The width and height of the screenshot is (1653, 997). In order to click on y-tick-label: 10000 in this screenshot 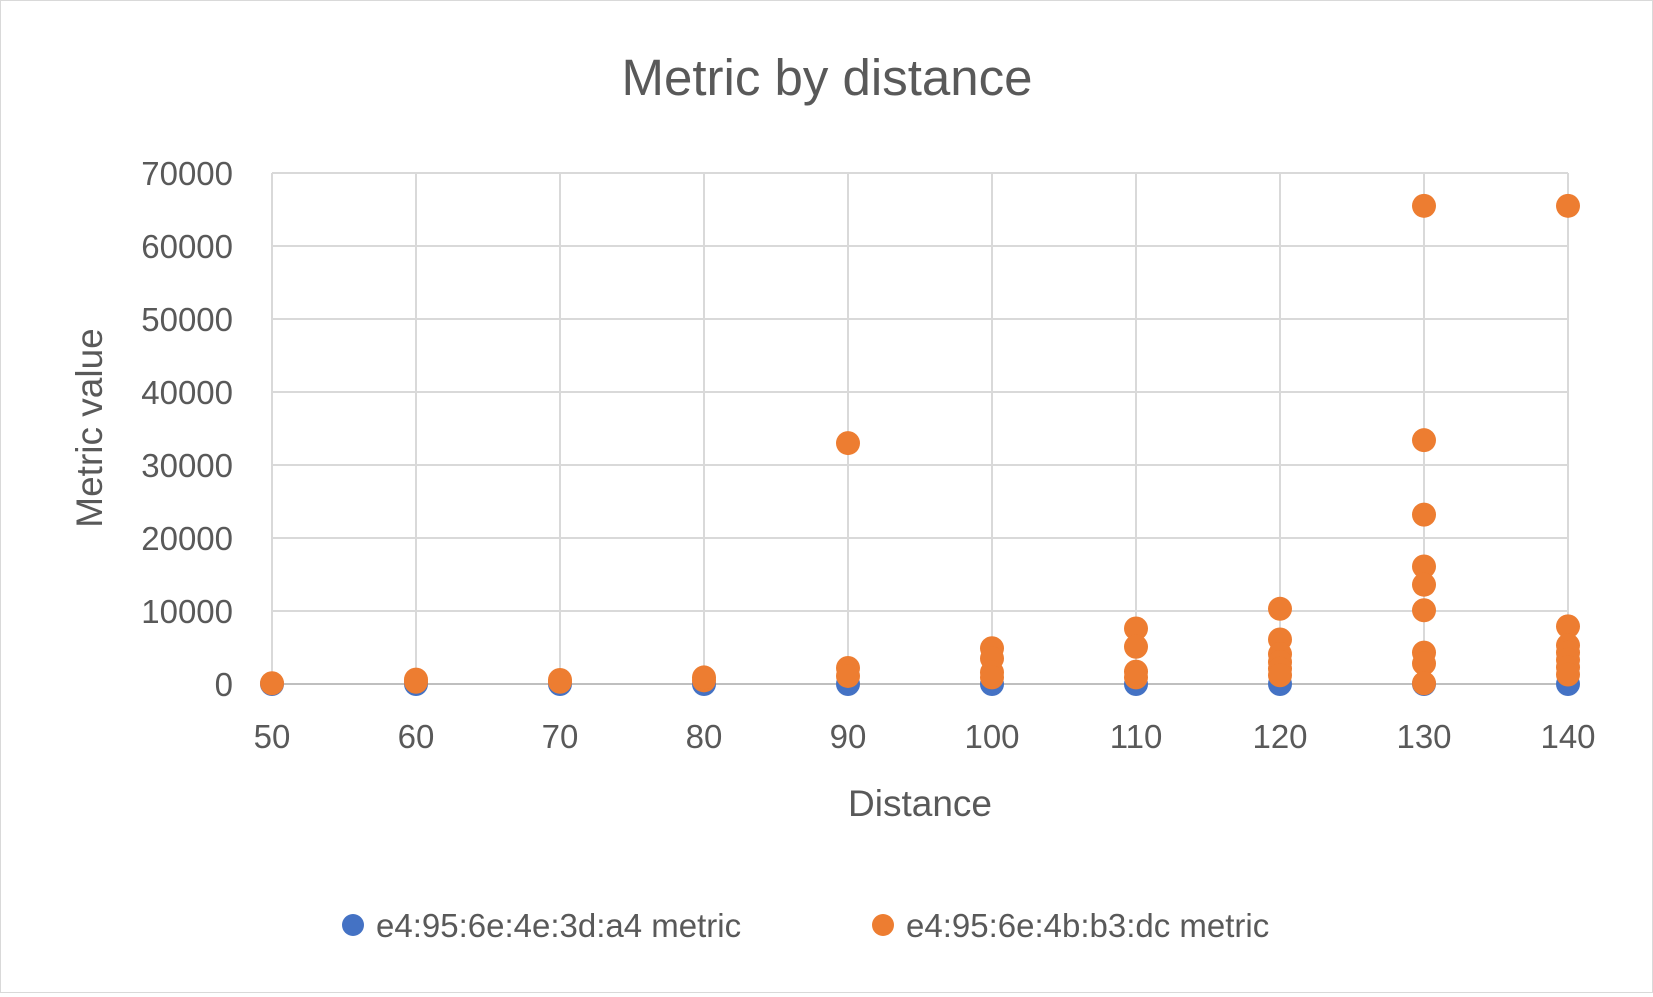, I will do `click(187, 611)`.